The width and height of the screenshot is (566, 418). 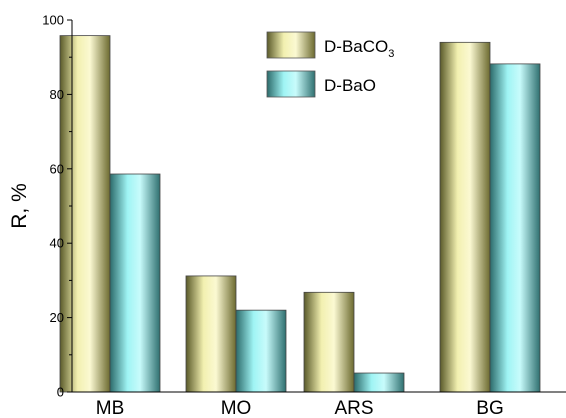 I want to click on legend-label-d-baco3: D-BaCO3, so click(x=359, y=48).